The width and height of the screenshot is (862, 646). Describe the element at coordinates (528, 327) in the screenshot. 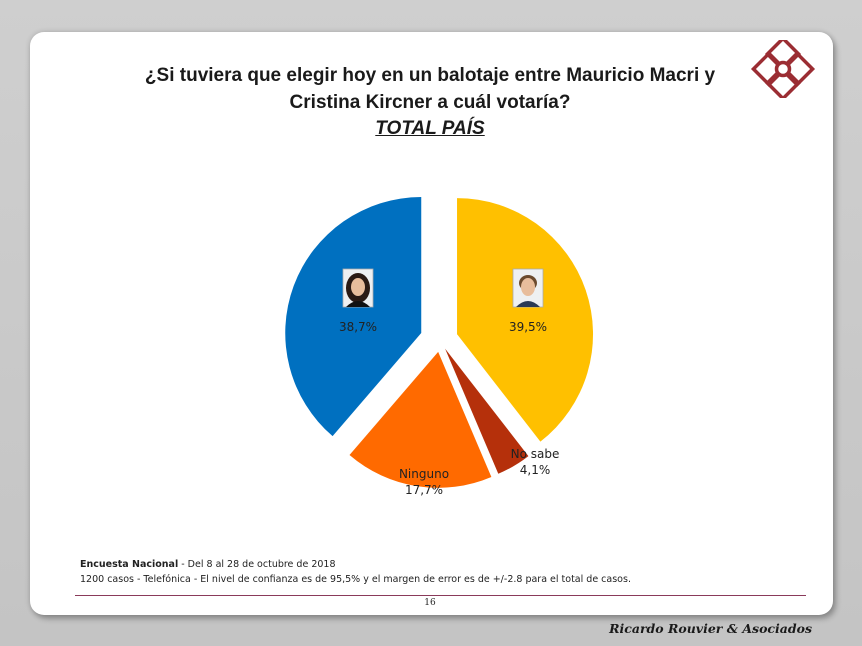

I see `slice-value-label: 39,5%` at that location.